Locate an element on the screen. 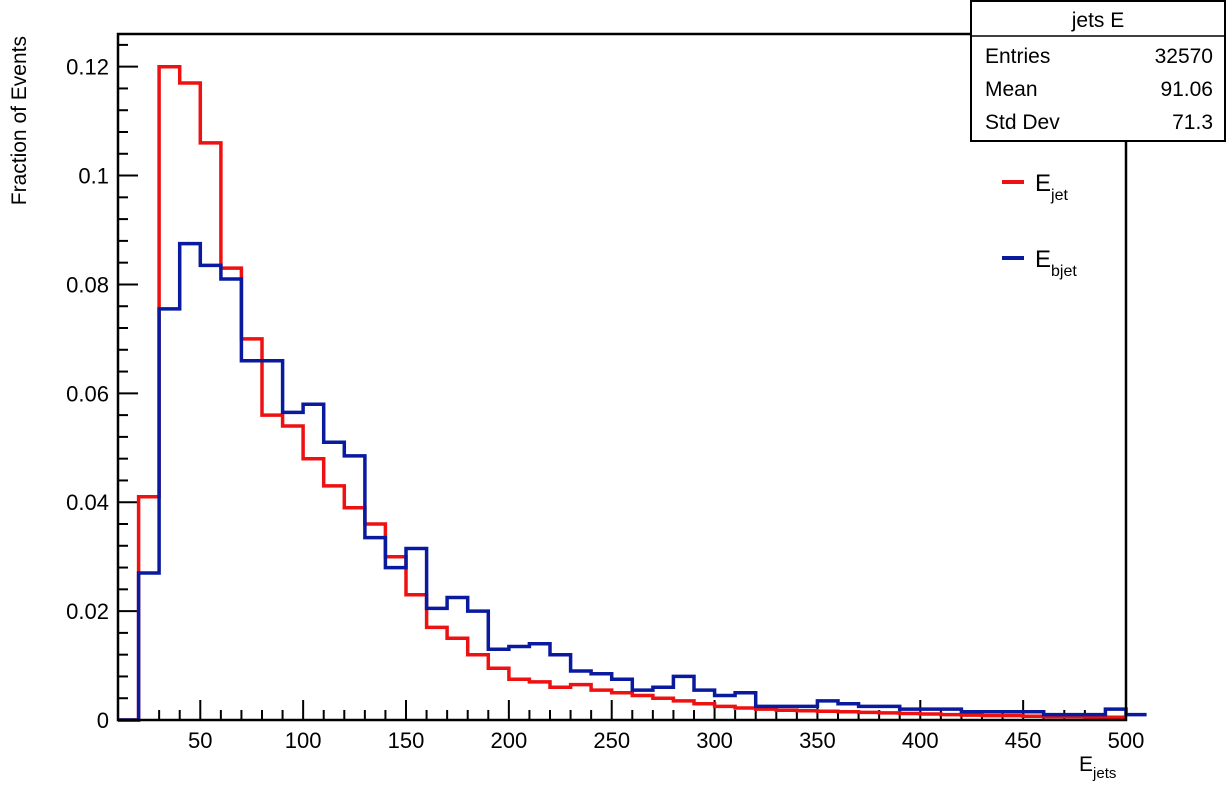 Image resolution: width=1231 pixels, height=787 pixels. legend-label-jet-main: E is located at coordinates (1043, 183).